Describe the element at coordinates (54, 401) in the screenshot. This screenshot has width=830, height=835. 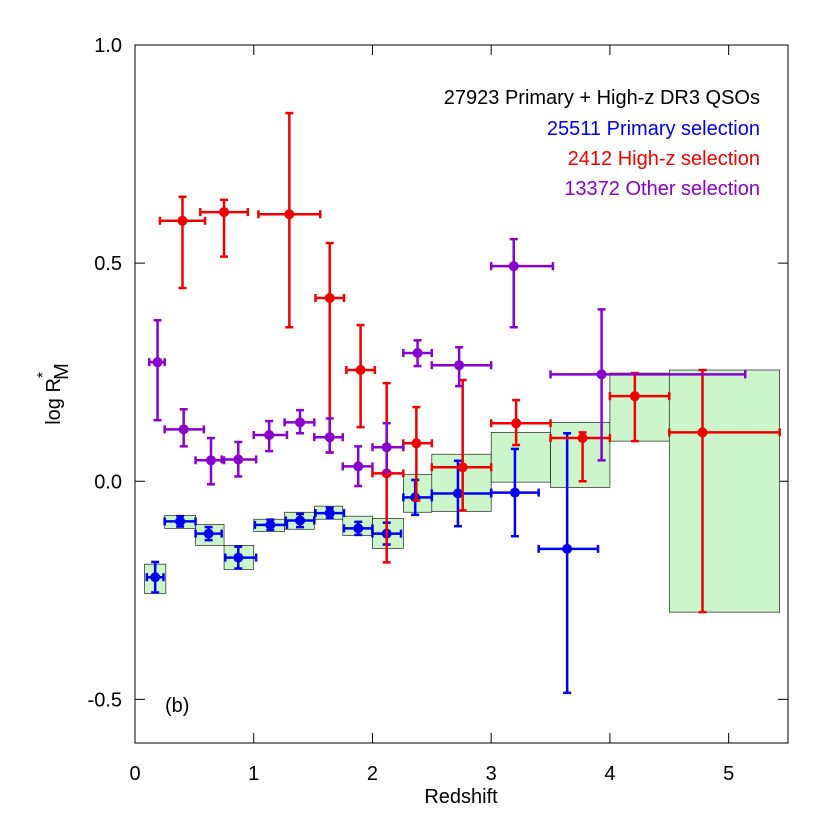
I see `y-label-base: log R` at that location.